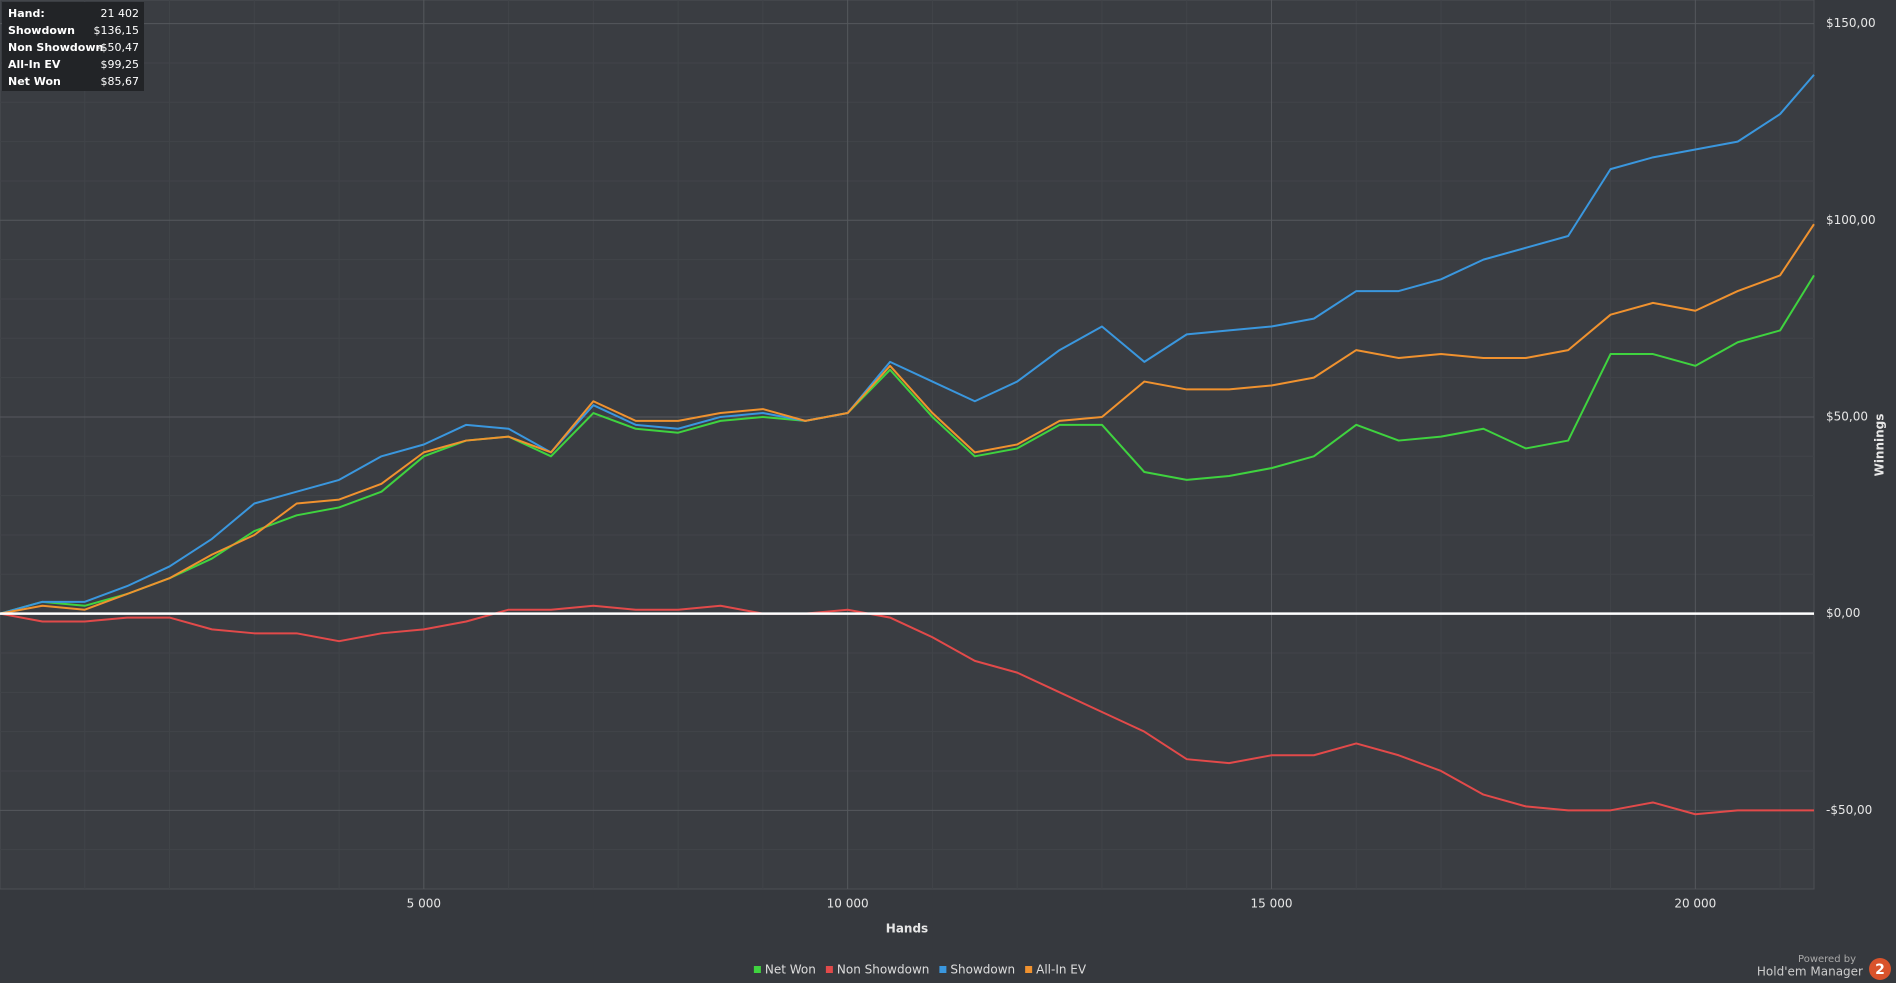  I want to click on stat-label: Showdown, so click(41, 30).